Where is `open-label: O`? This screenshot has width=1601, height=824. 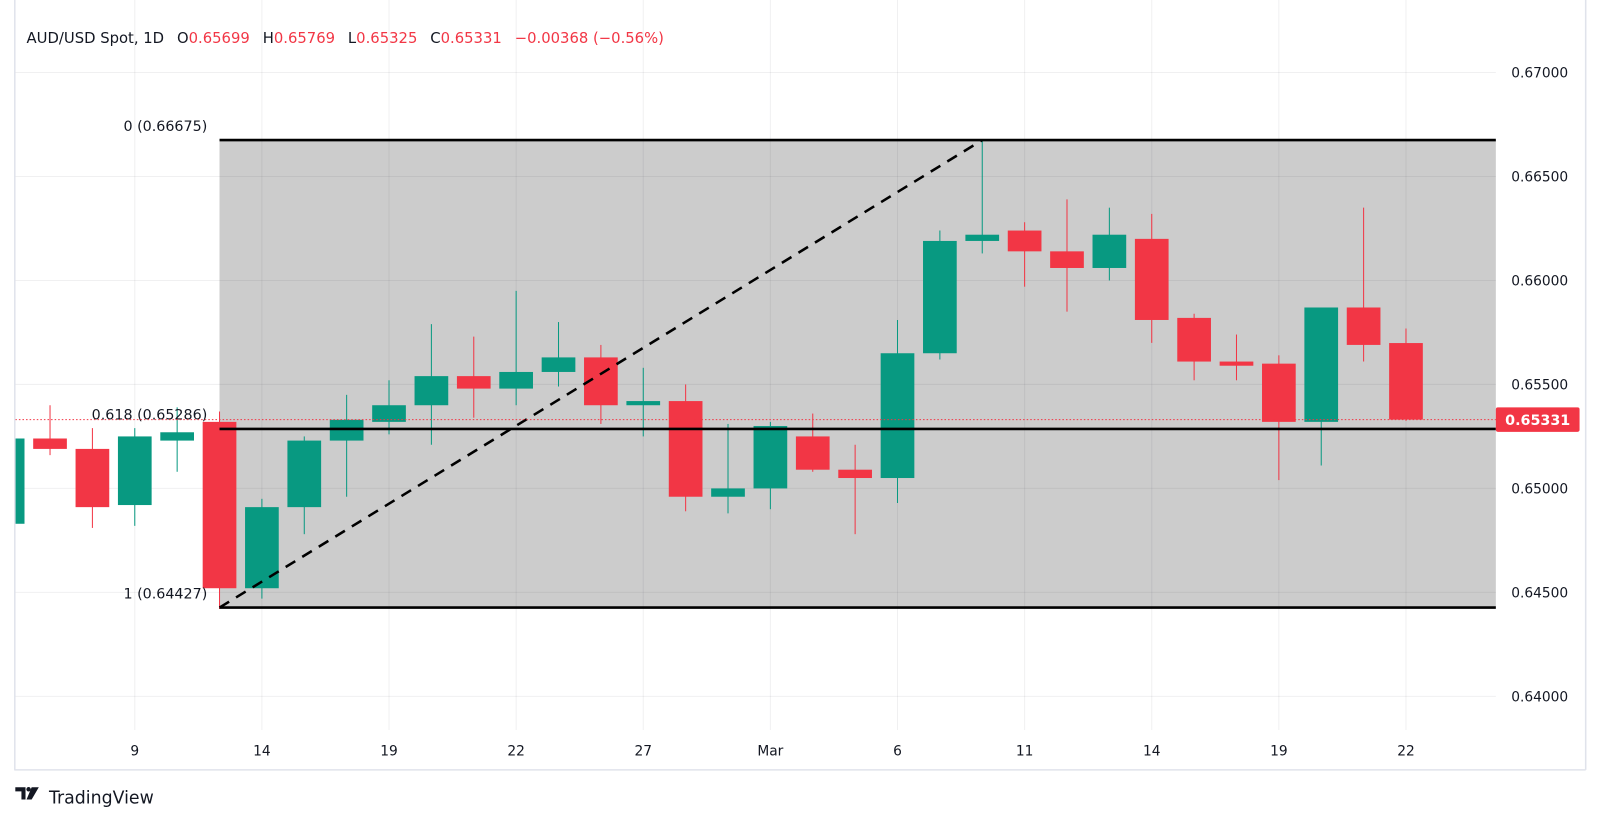 open-label: O is located at coordinates (183, 38).